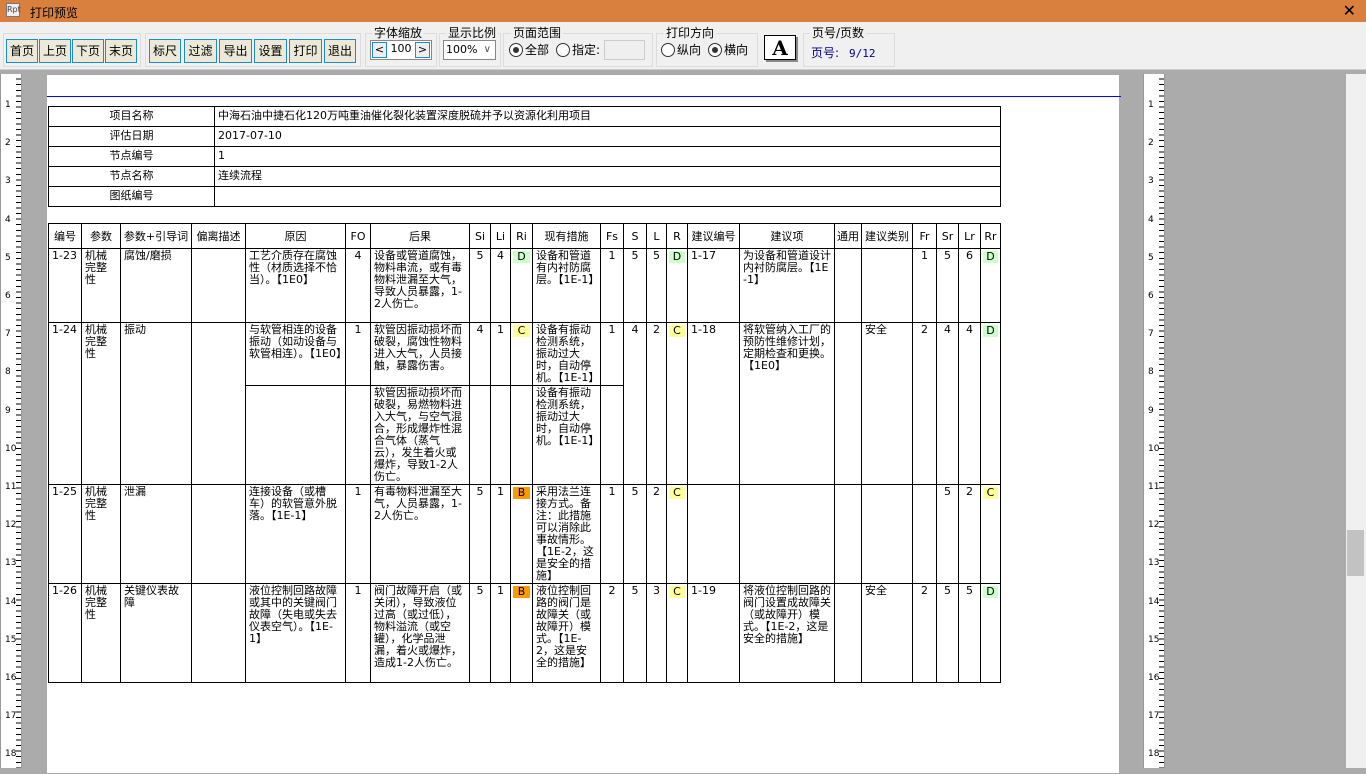 This screenshot has width=1366, height=774. Describe the element at coordinates (218, 236) in the screenshot. I see `column-header: 偏离描述` at that location.